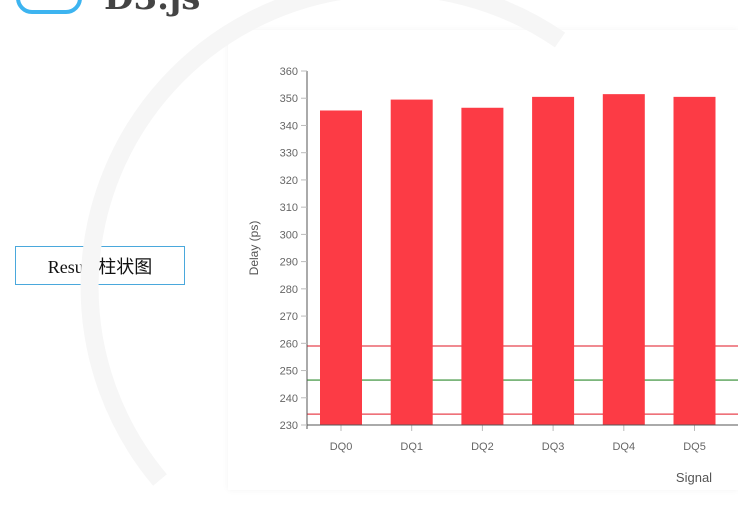 The height and width of the screenshot is (508, 738). What do you see at coordinates (553, 447) in the screenshot?
I see `x-tick-label: DQ3` at bounding box center [553, 447].